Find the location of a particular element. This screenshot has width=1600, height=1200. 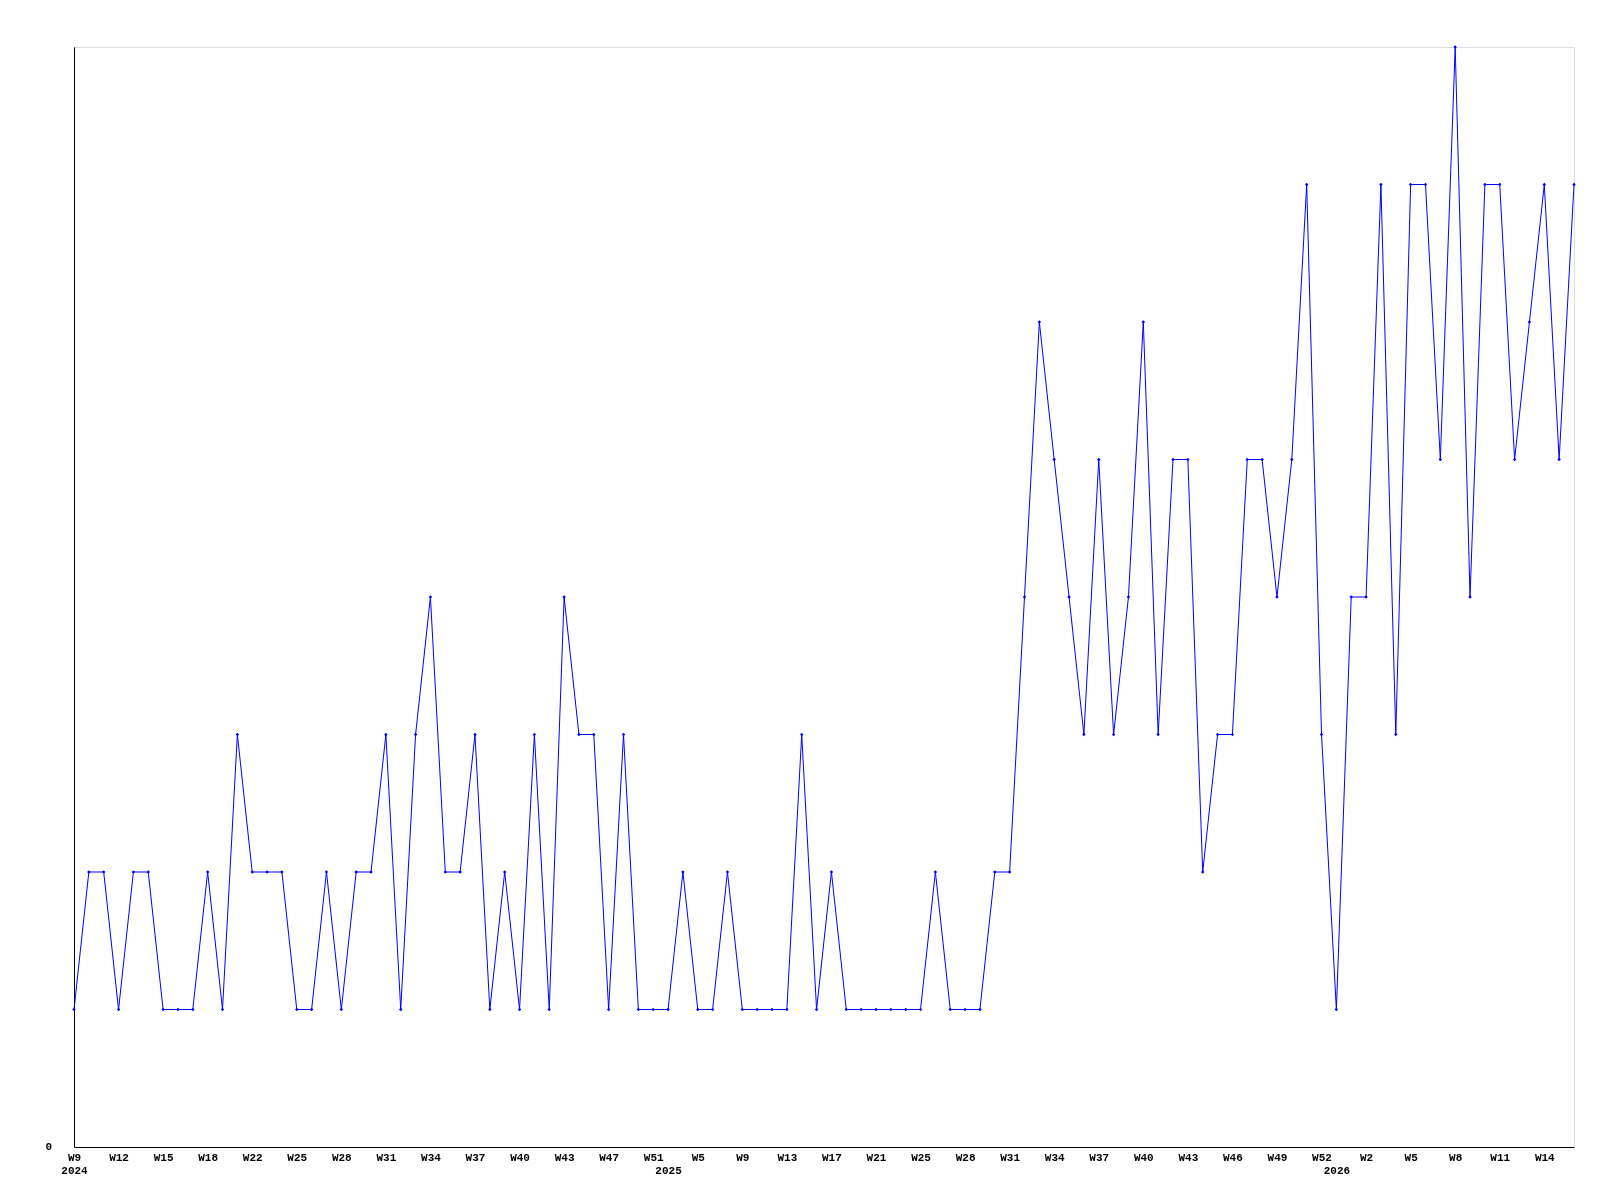

x-tick-label: W17 is located at coordinates (832, 1157).